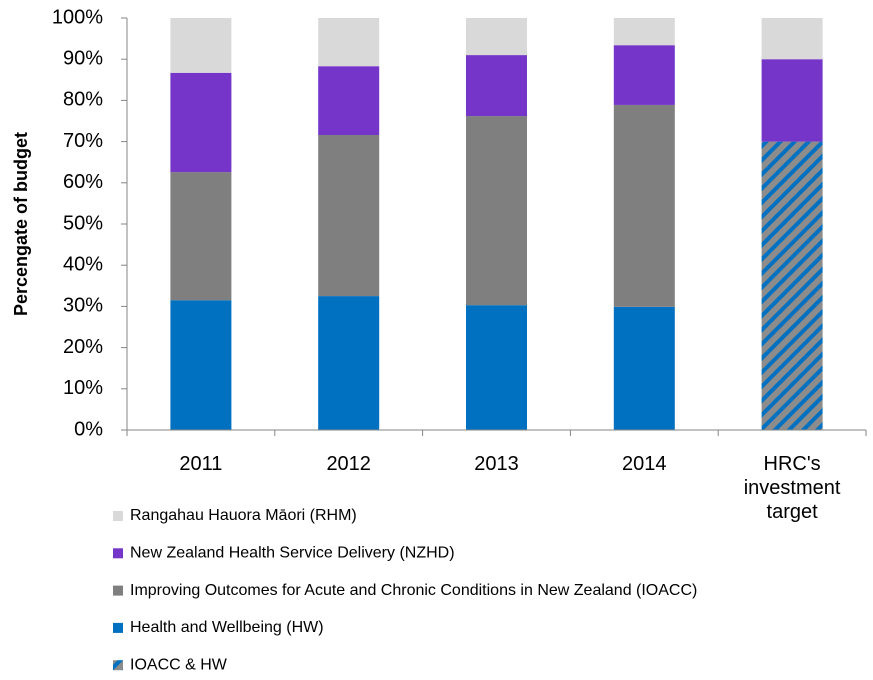  I want to click on x-tick-label: HRC's investment target, so click(792, 488).